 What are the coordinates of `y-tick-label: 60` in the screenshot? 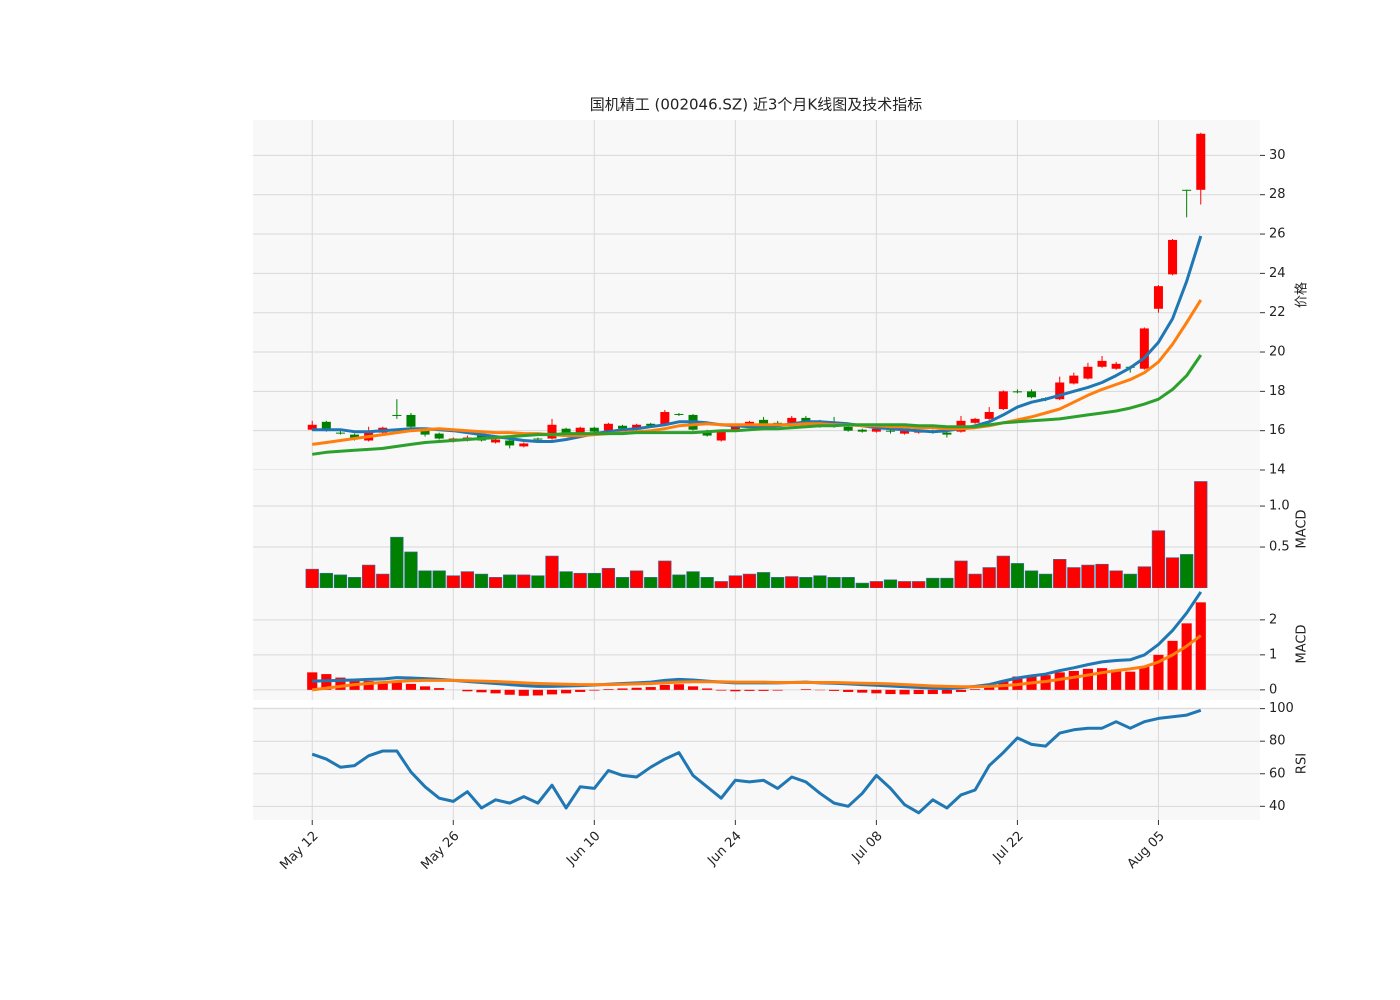 It's located at (1277, 773).